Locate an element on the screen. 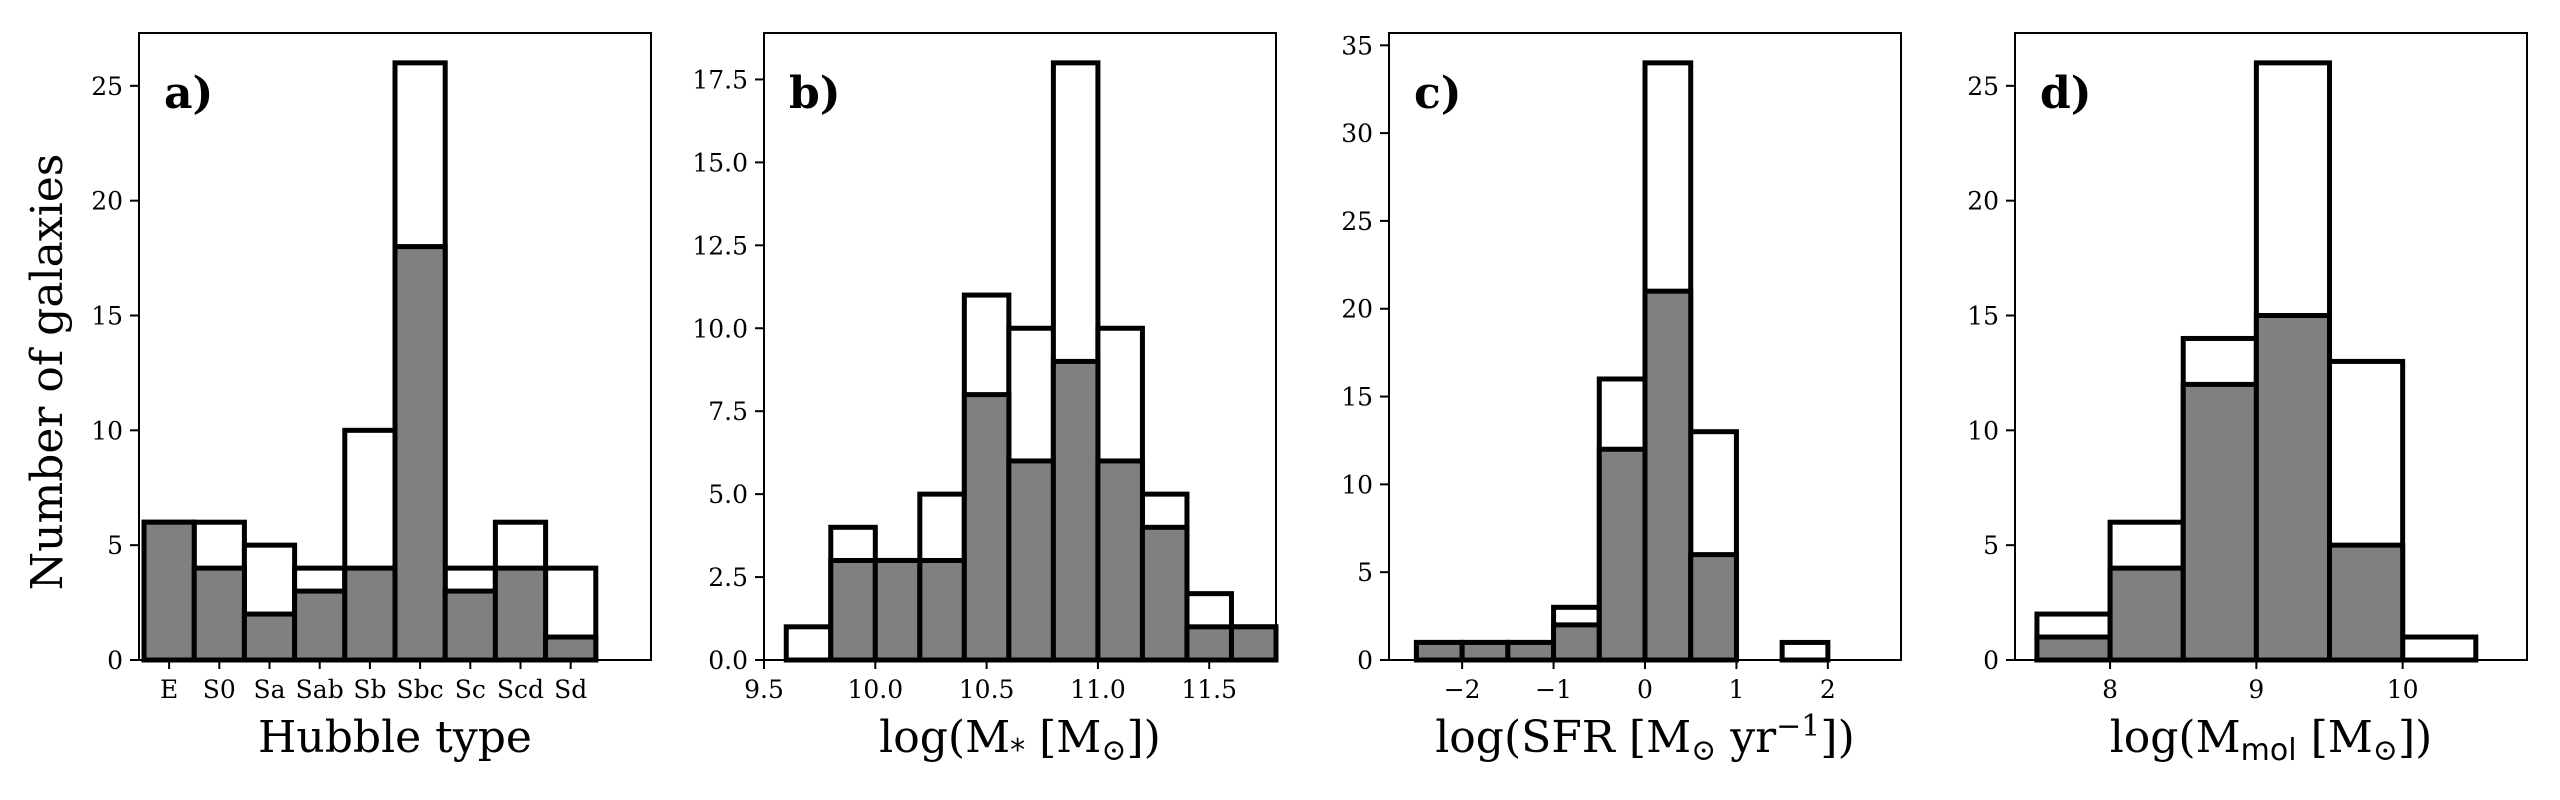  y-tick-label: 17.5 is located at coordinates (720, 79).